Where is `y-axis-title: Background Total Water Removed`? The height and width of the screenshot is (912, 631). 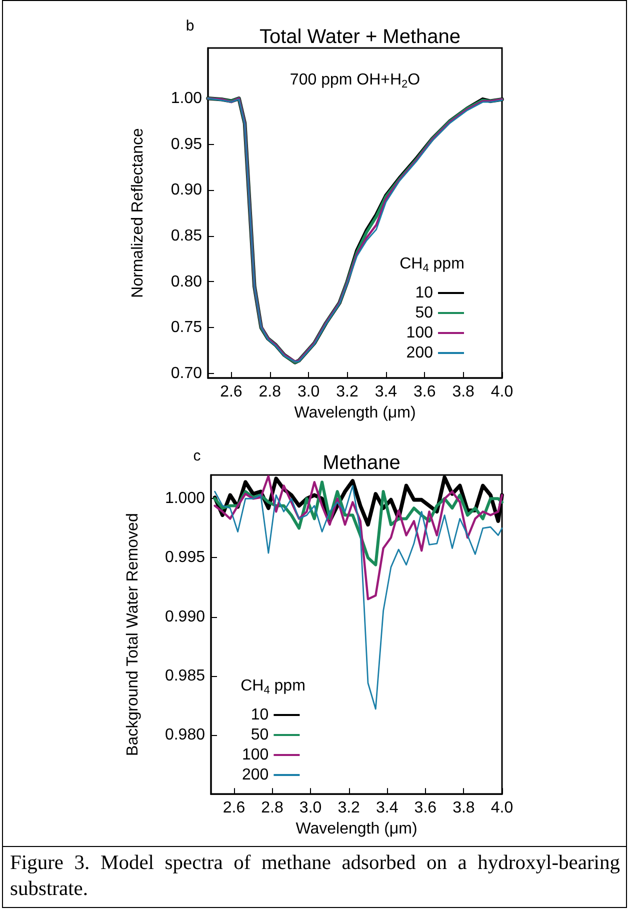
y-axis-title: Background Total Water Removed is located at coordinates (133, 634).